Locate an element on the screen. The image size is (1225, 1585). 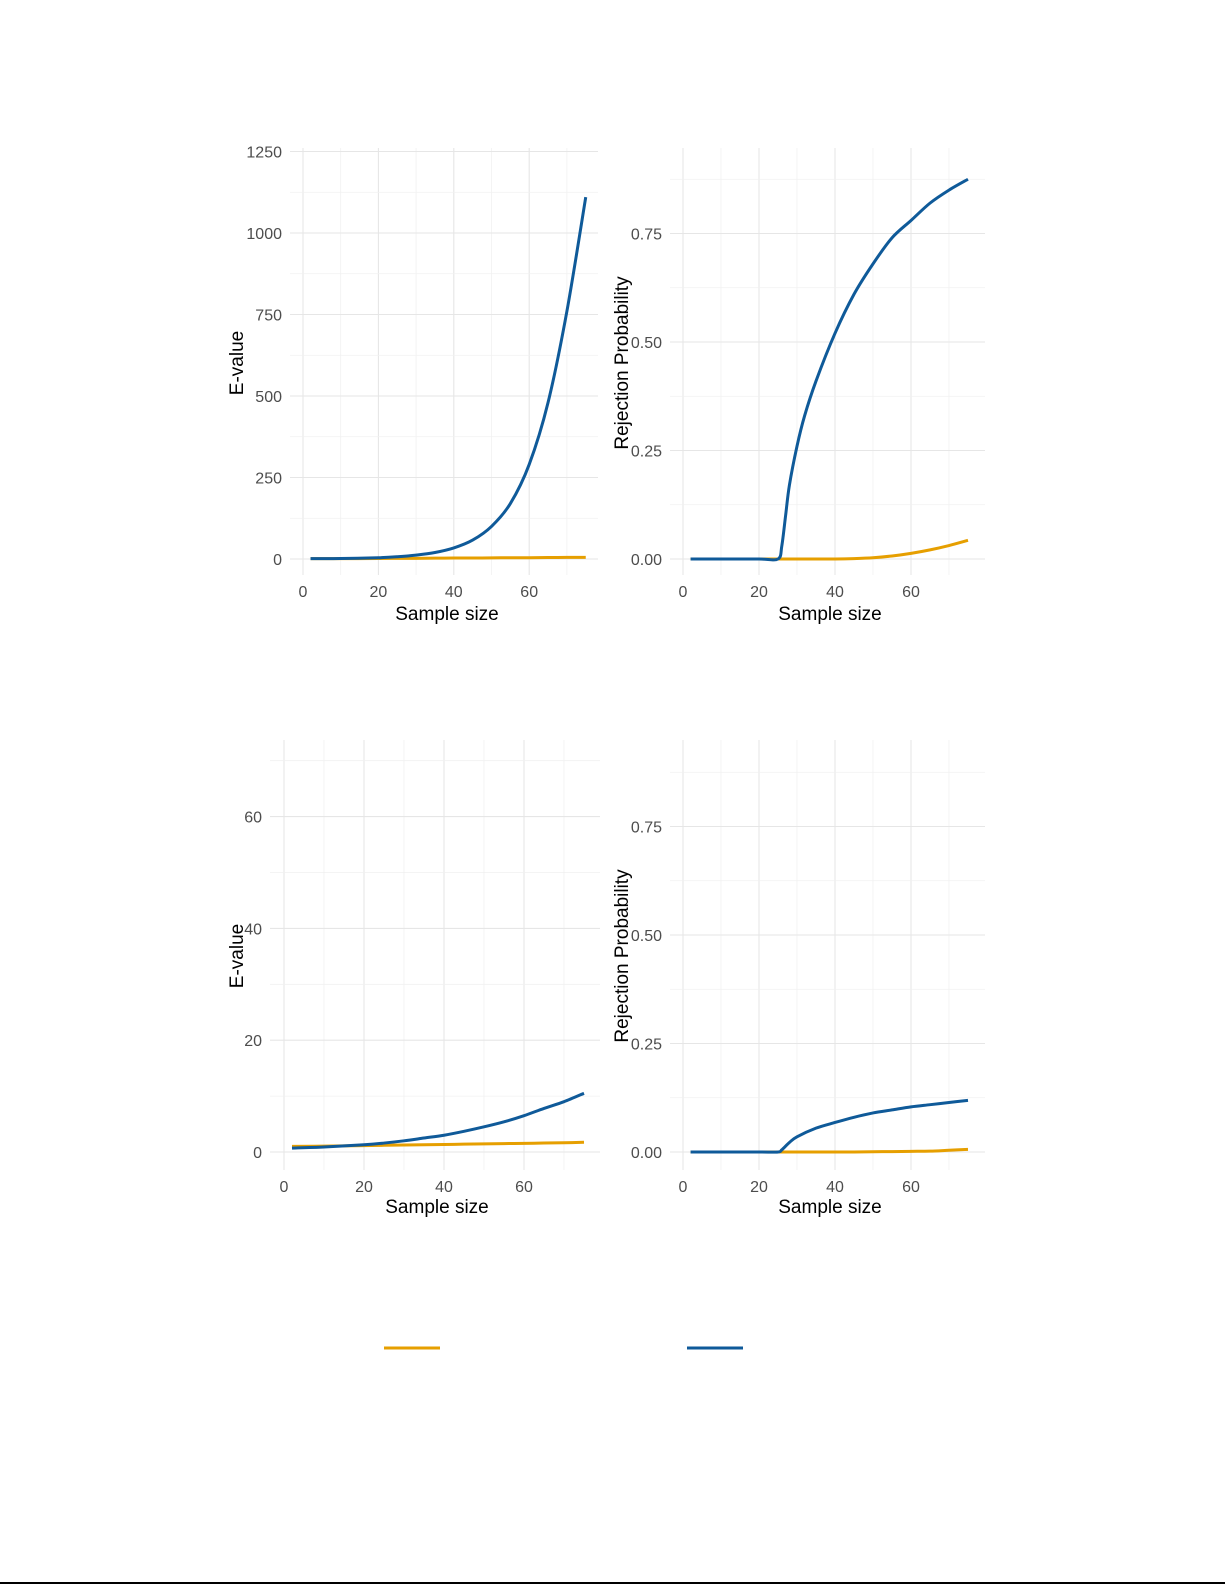
y-tick-label: 1250 is located at coordinates (264, 153).